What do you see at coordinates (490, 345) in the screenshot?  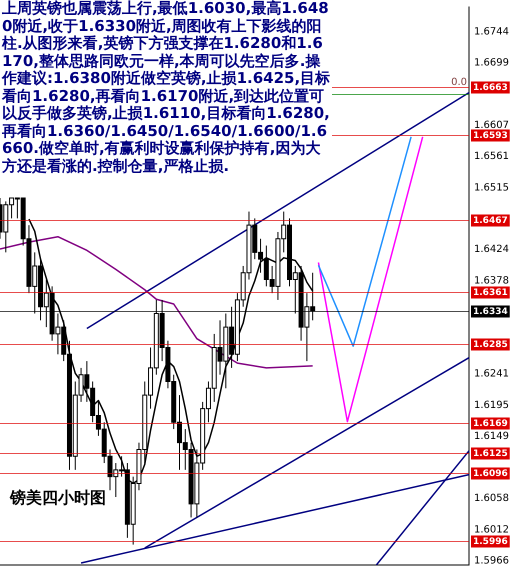 I see `ref-line-label: 1.6285` at bounding box center [490, 345].